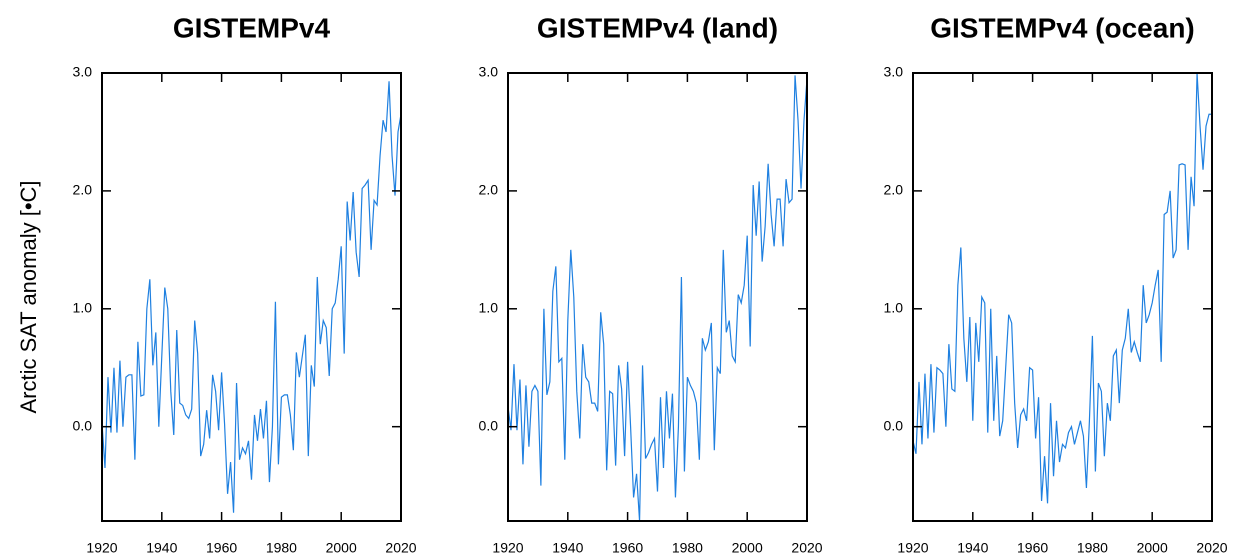 The image size is (1242, 559). I want to click on chart-title: GISTEMPv4 (land), so click(657, 27).